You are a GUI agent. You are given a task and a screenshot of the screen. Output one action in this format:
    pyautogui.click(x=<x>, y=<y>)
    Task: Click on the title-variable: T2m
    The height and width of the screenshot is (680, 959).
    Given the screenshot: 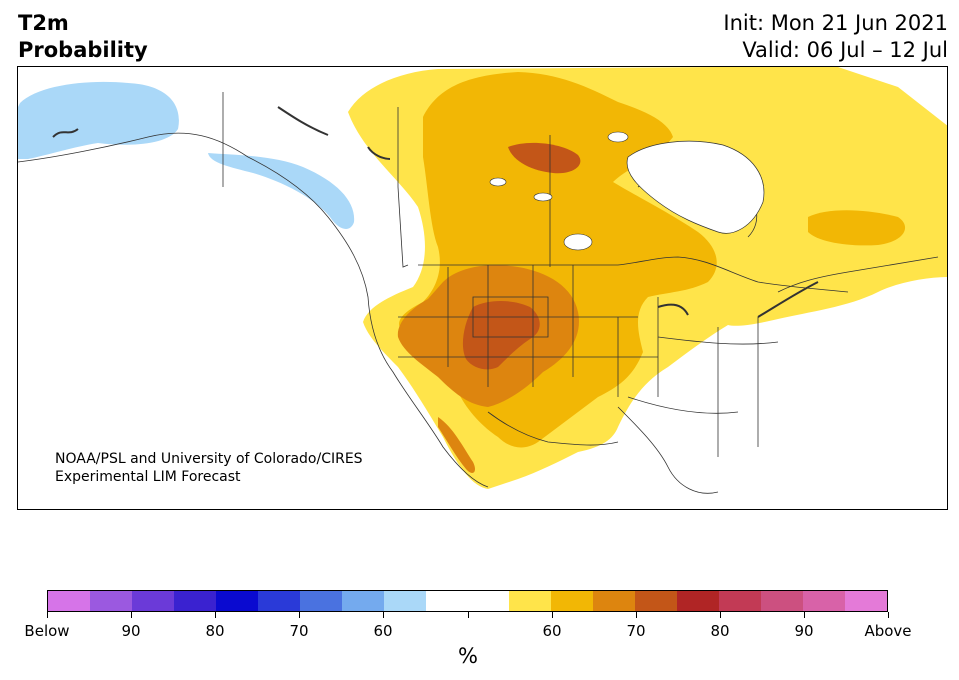 What is the action you would take?
    pyautogui.click(x=43, y=23)
    